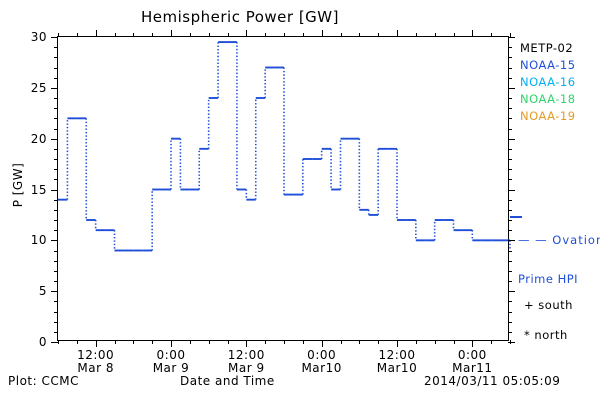  I want to click on ovation-legend-line2: Prime HPI, so click(548, 279).